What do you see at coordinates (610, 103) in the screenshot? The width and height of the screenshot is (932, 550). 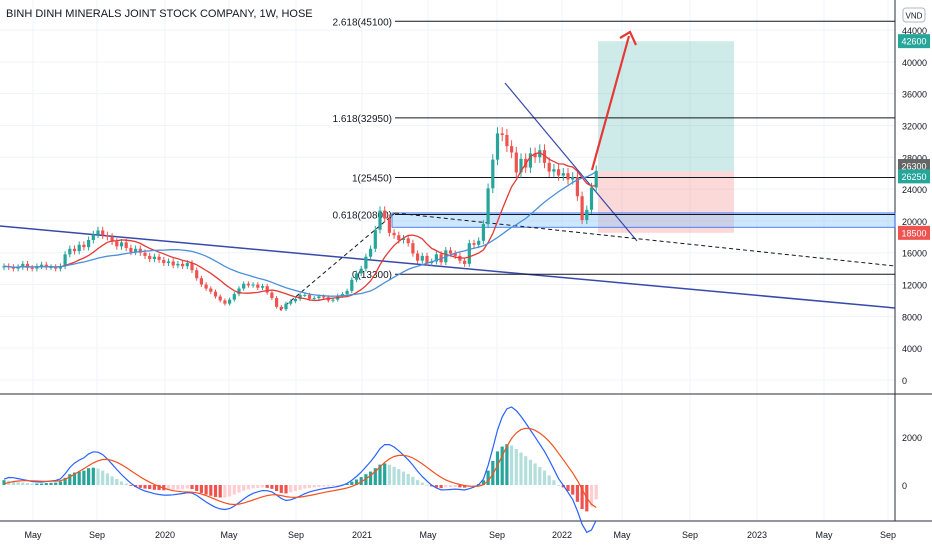 I see `projection-arrow` at bounding box center [610, 103].